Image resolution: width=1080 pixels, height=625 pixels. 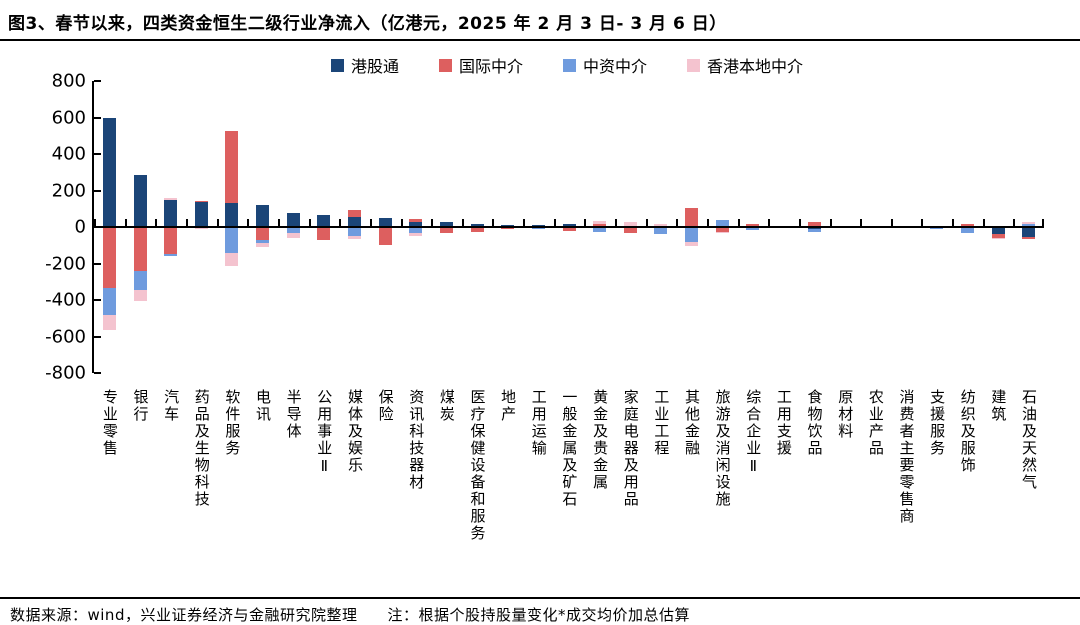 I want to click on x-category-label: 支援服务, so click(x=936, y=492).